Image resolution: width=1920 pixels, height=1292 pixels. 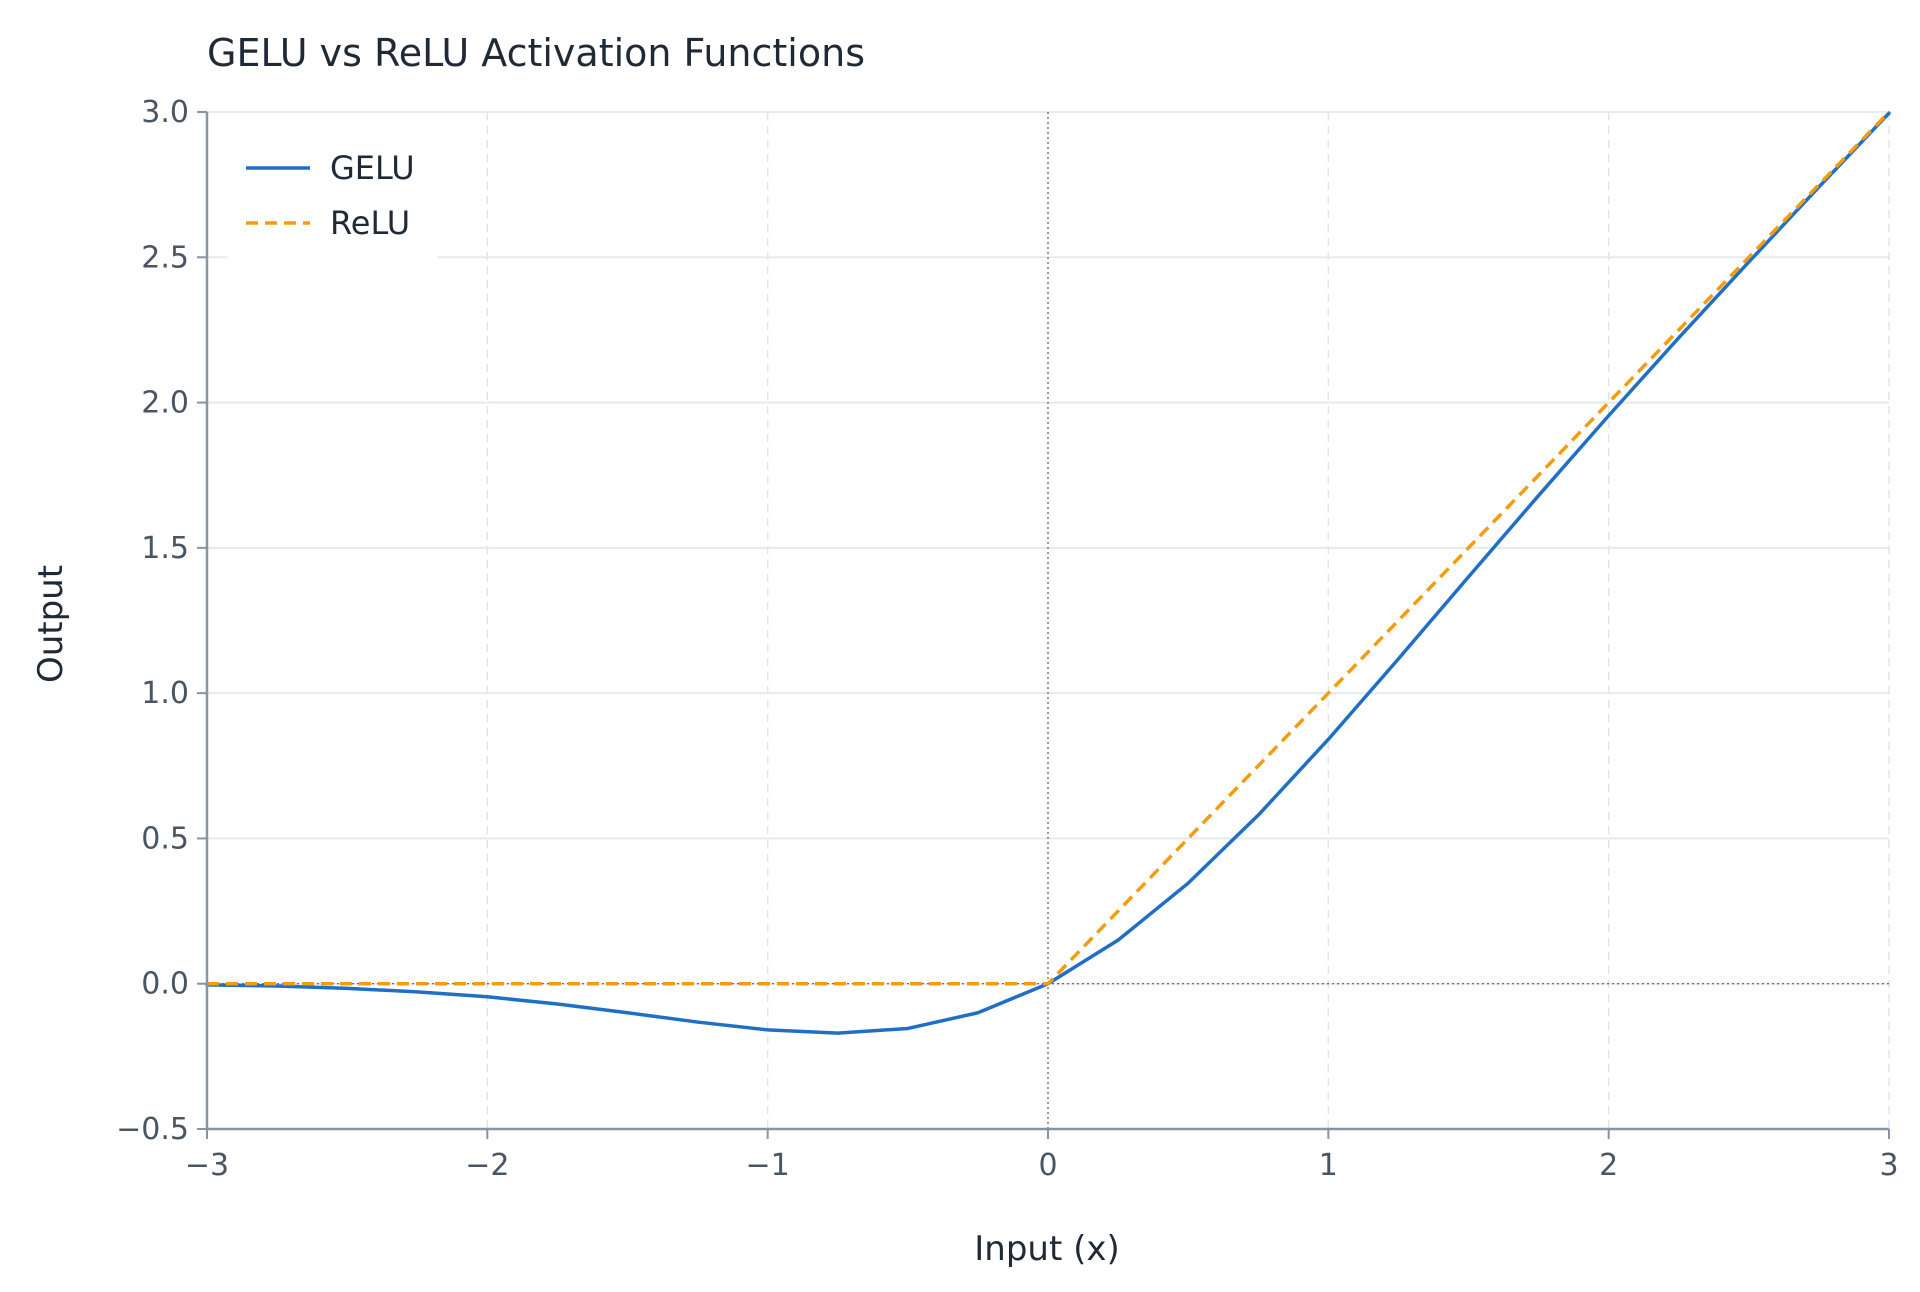 What do you see at coordinates (1328, 1165) in the screenshot?
I see `x-tick-label: 1` at bounding box center [1328, 1165].